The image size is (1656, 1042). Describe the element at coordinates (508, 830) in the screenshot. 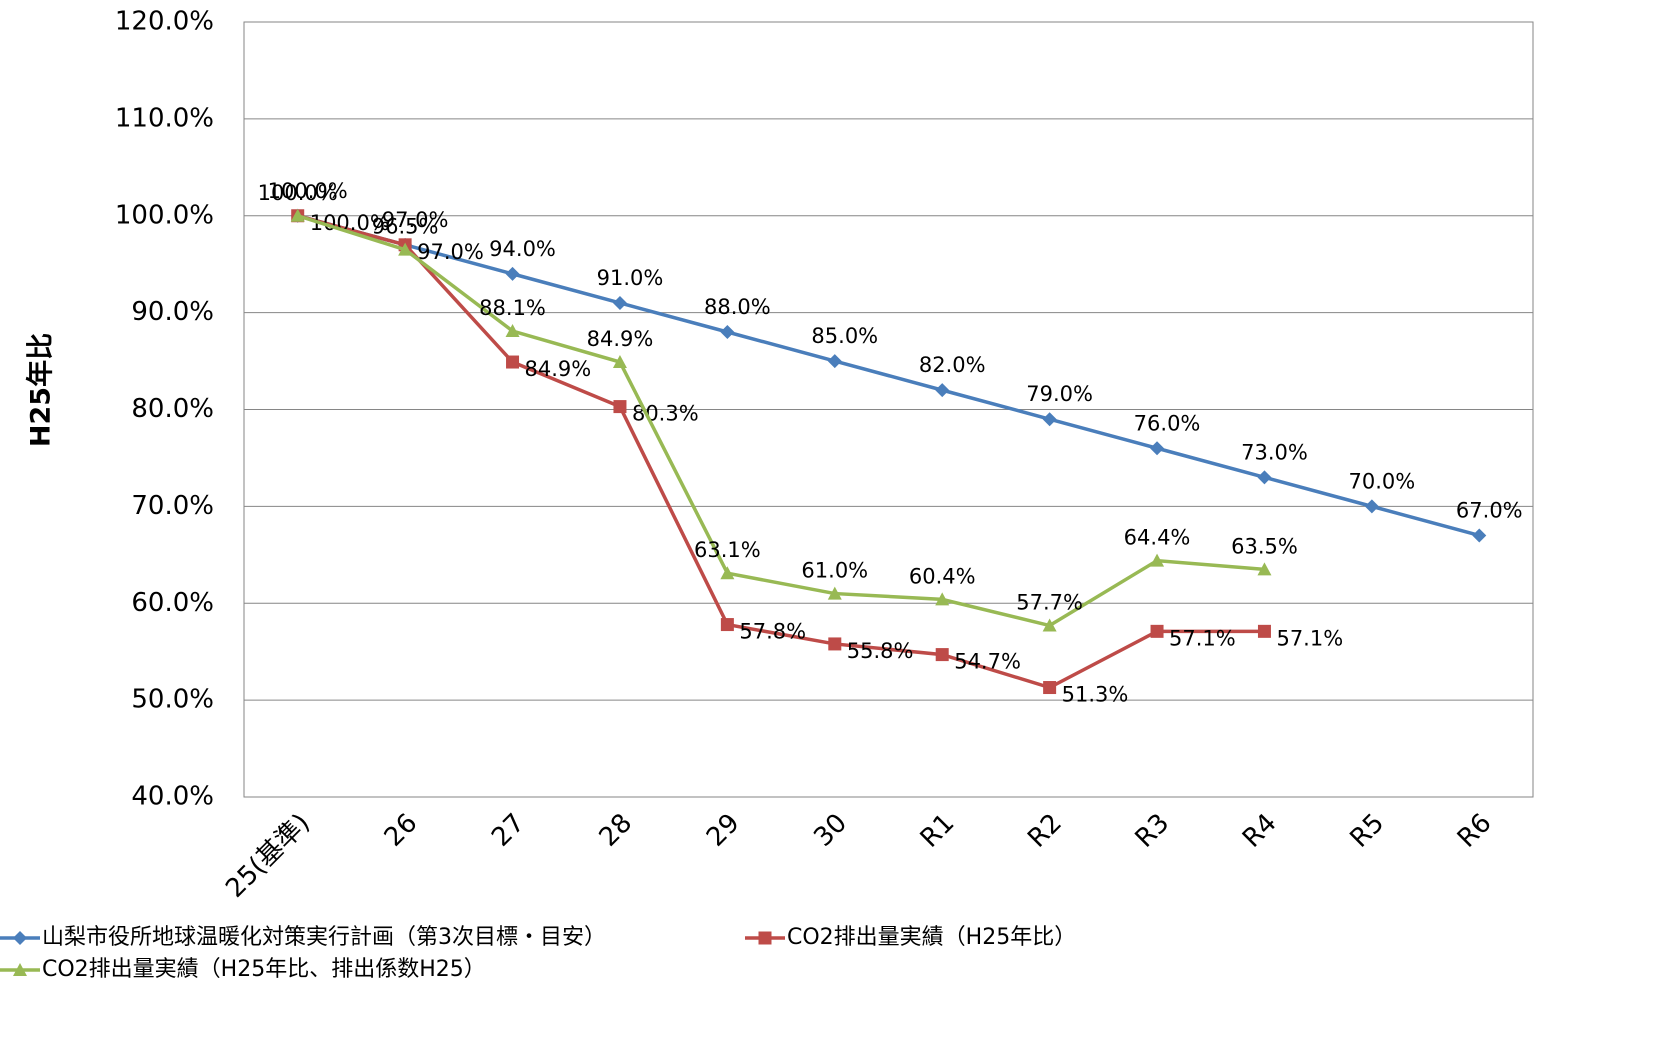

I see `x-tick-label: 27` at that location.